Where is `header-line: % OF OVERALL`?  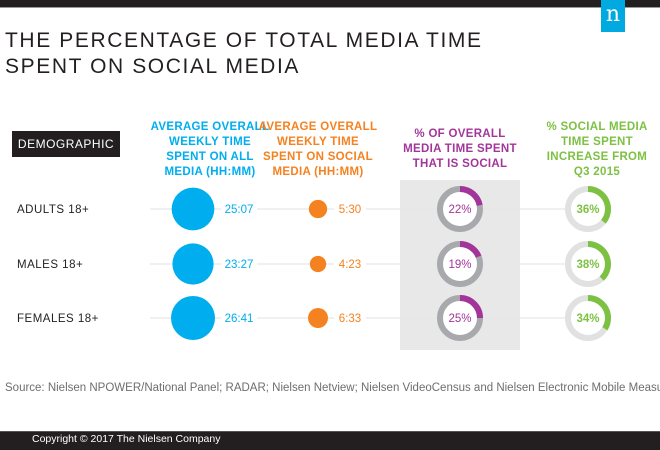
header-line: % OF OVERALL is located at coordinates (460, 134).